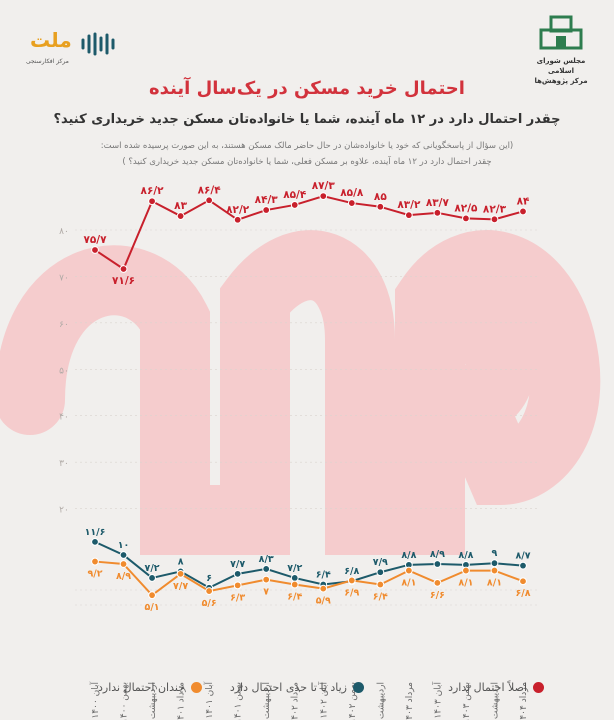 Image resolution: width=614 pixels, height=720 pixels. What do you see at coordinates (153, 191) in the screenshot?
I see `data-label-never: ۸۶/۲` at bounding box center [153, 191].